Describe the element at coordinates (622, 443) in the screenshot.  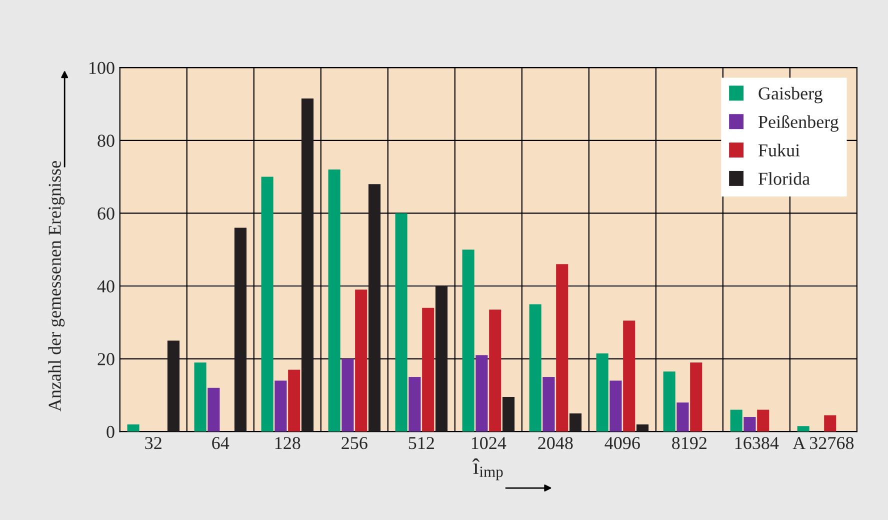
I see `x-tick-label: 4096` at that location.